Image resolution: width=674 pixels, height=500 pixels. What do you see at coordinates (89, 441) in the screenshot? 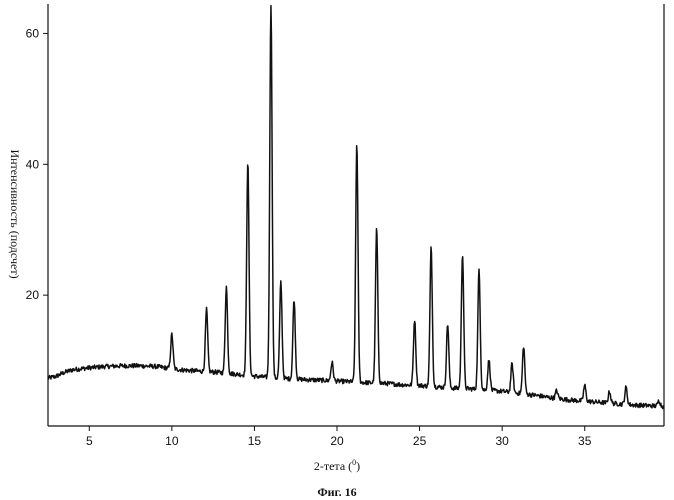
I see `x-tick-label: 5` at bounding box center [89, 441].